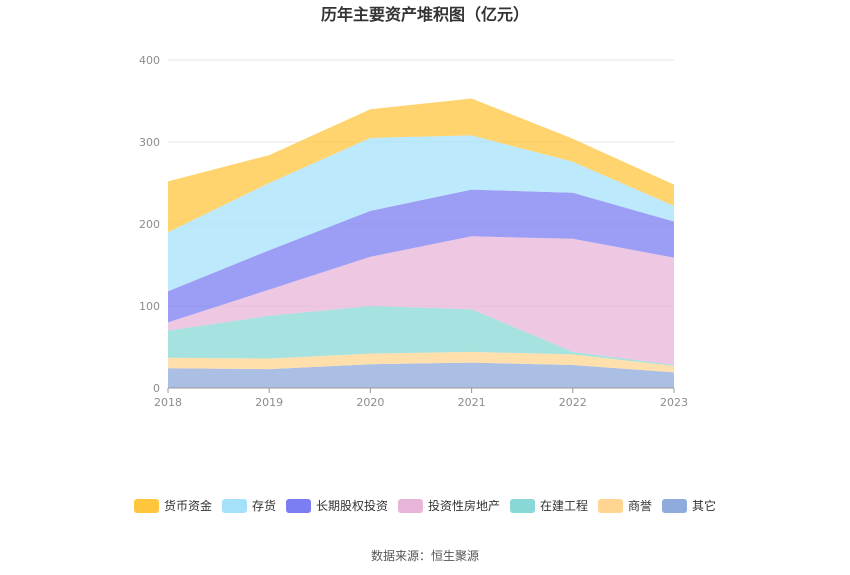  Describe the element at coordinates (704, 505) in the screenshot. I see `legend-label: 其它` at that location.